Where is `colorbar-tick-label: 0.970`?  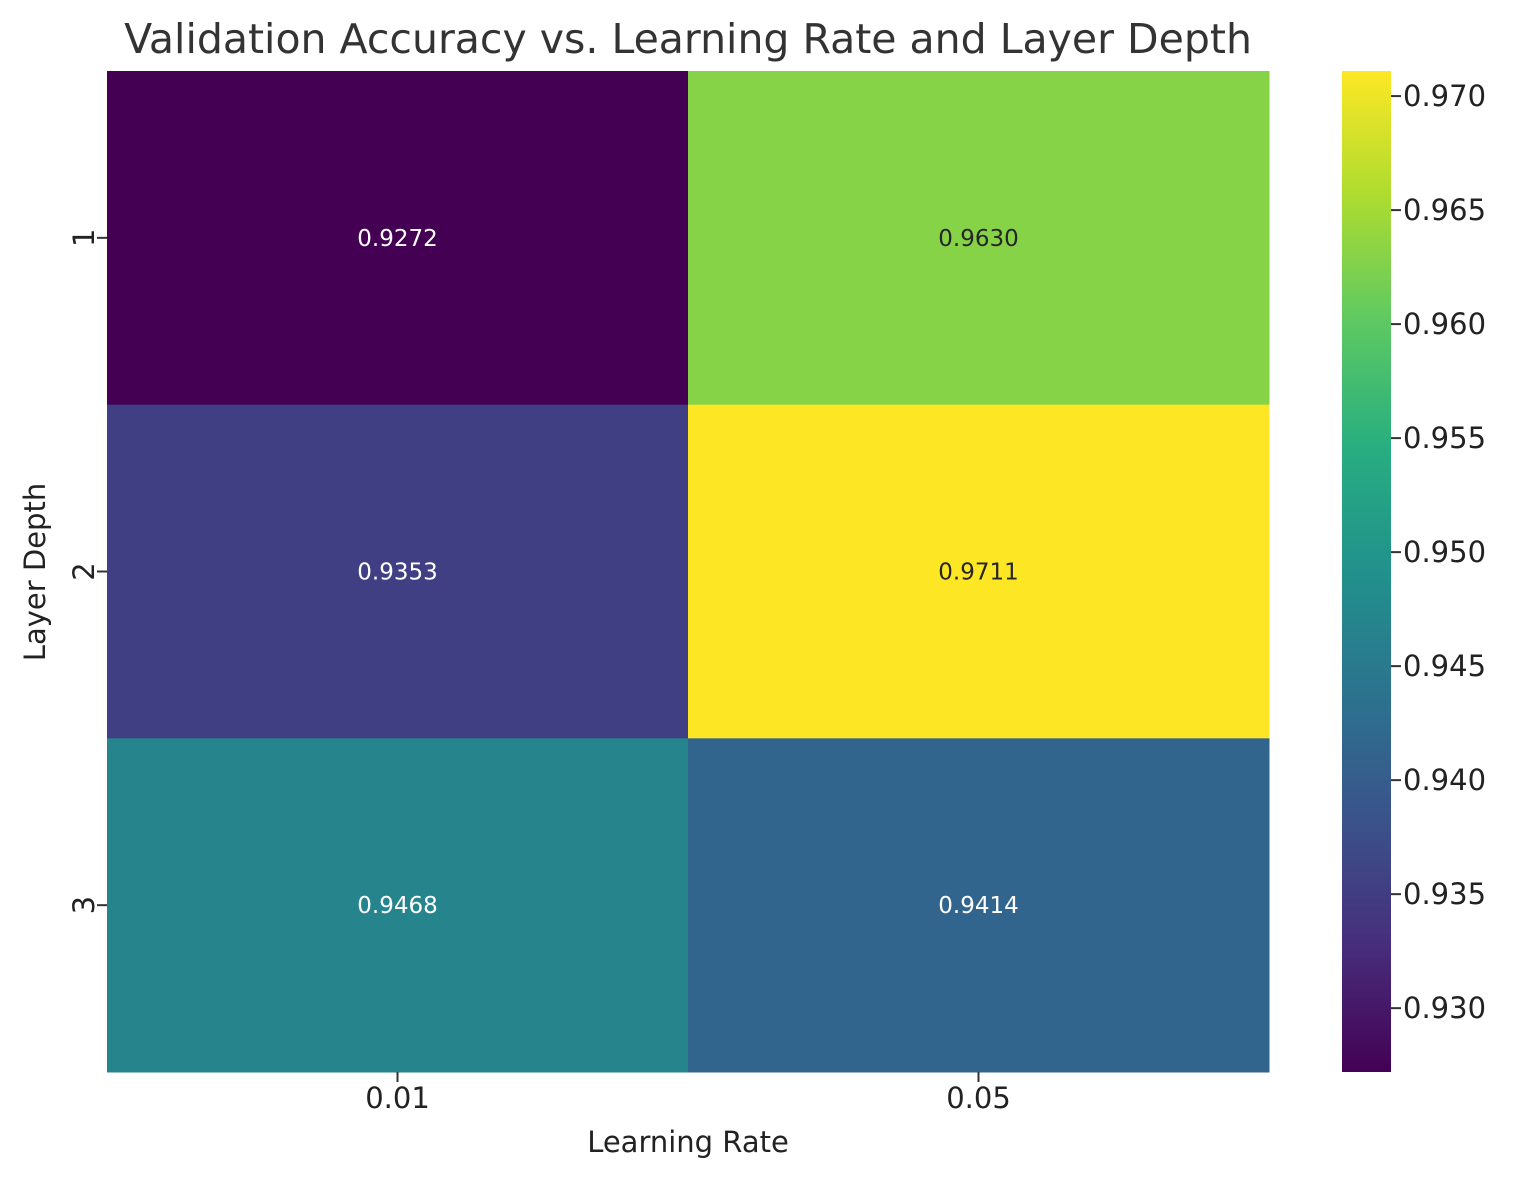 colorbar-tick-label: 0.970 is located at coordinates (1444, 96).